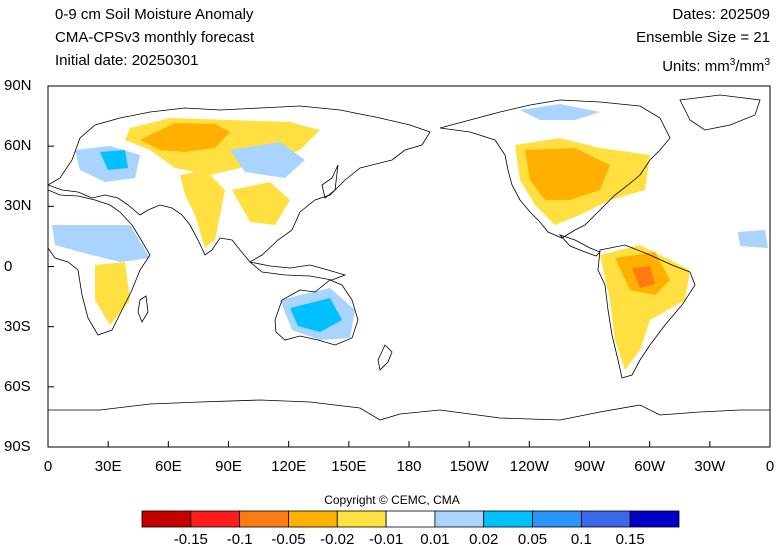  I want to click on colorbar-tick-label: 0.1, so click(581, 539).